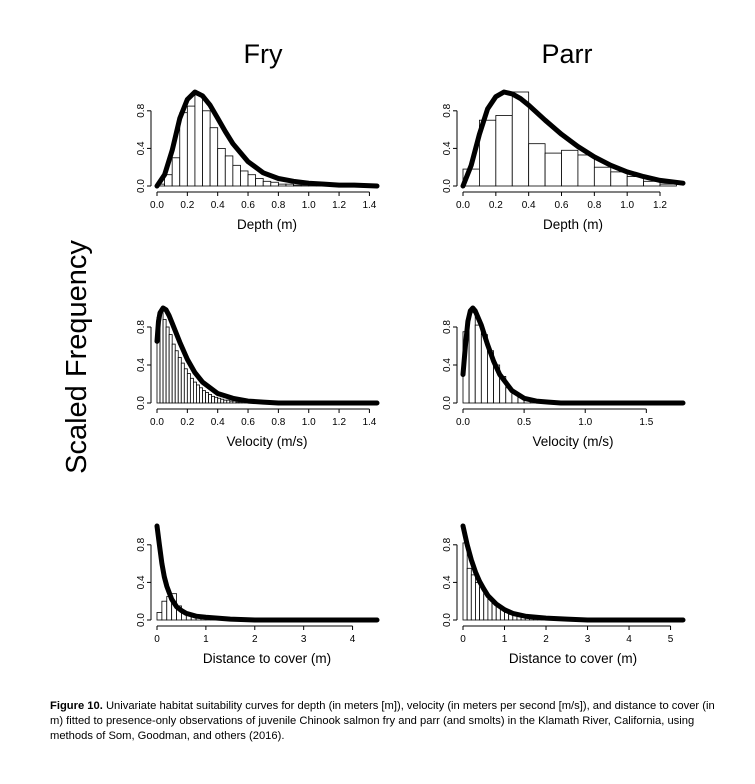  I want to click on column-title-fry: Fry, so click(263, 54).